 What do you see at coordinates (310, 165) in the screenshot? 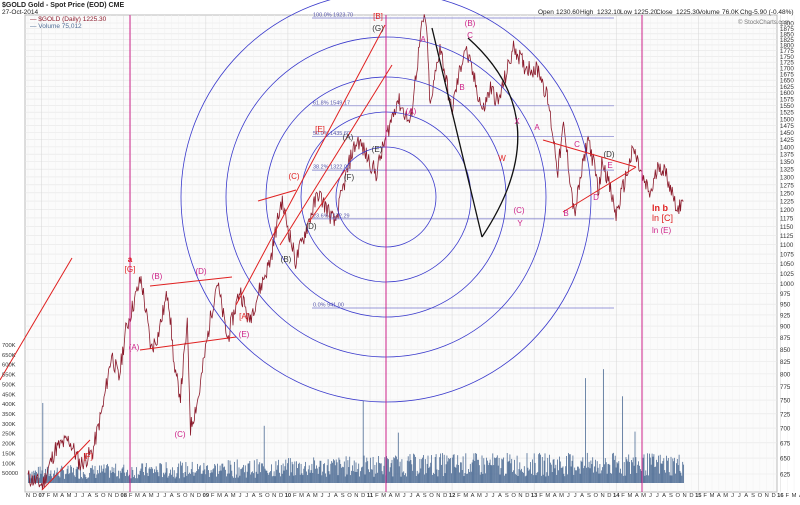
I see `trend-line` at bounding box center [310, 165].